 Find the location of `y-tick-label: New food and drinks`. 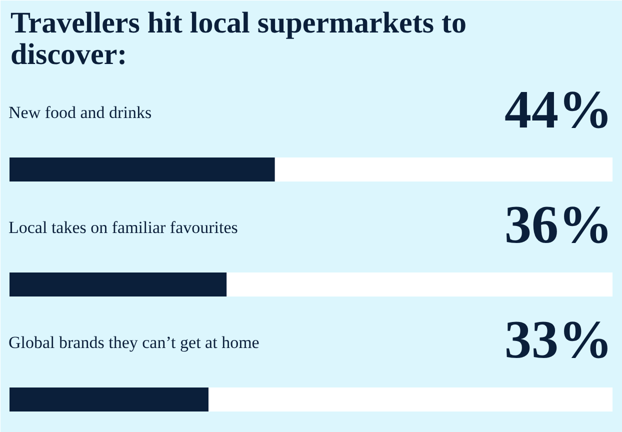

y-tick-label: New food and drinks is located at coordinates (80, 112).